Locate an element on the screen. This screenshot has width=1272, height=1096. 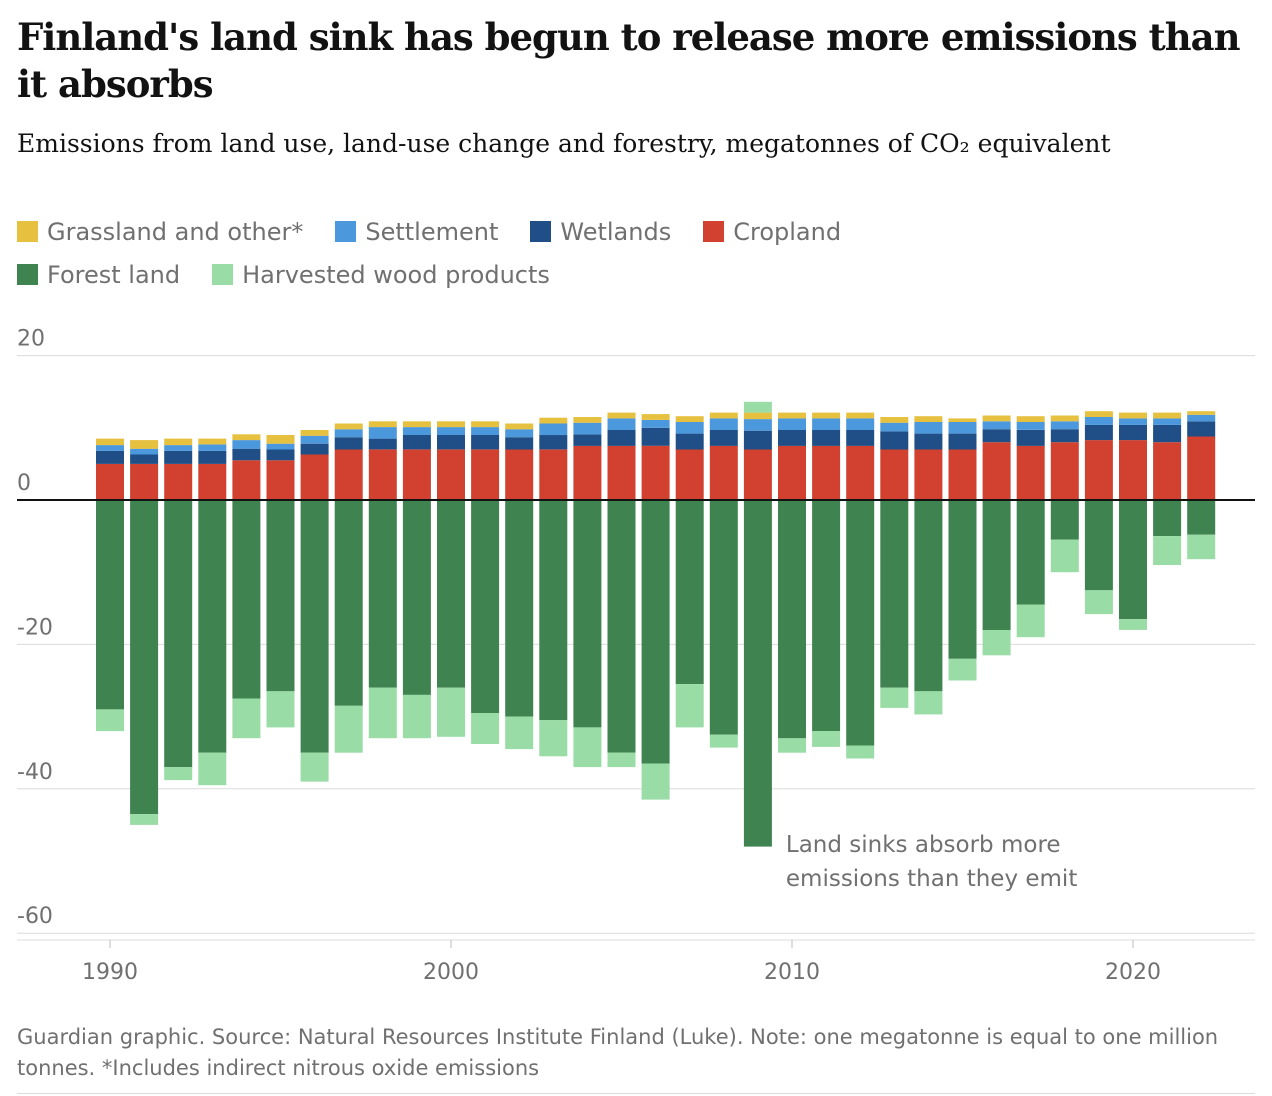
bar-1994-harvested-wood-products-net-removals is located at coordinates (246, 718).